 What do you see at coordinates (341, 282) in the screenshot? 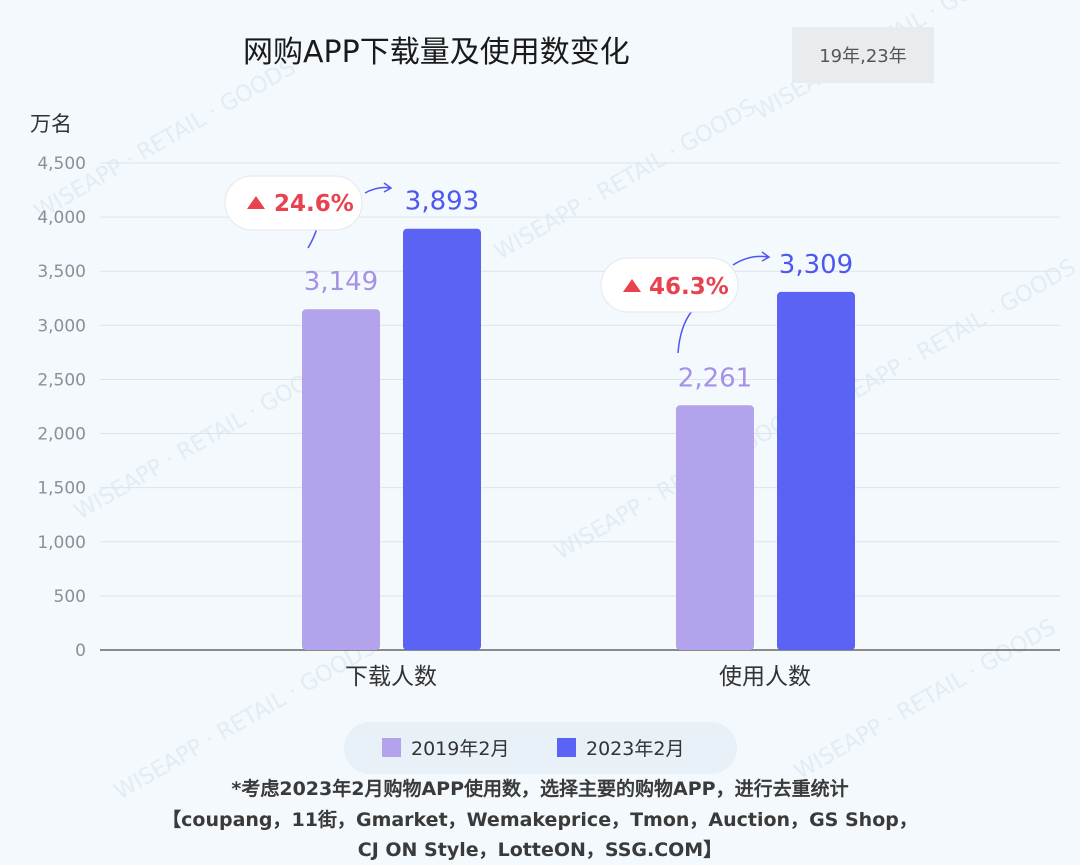
I see `bar-value-label: 3,149` at bounding box center [341, 282].